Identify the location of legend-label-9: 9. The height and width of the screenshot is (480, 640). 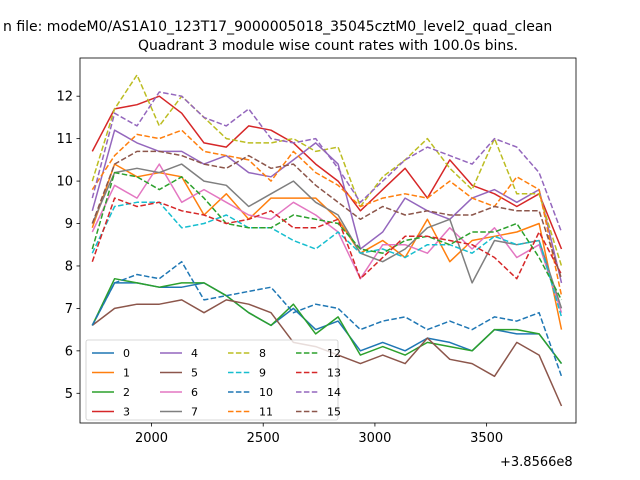
(262, 373).